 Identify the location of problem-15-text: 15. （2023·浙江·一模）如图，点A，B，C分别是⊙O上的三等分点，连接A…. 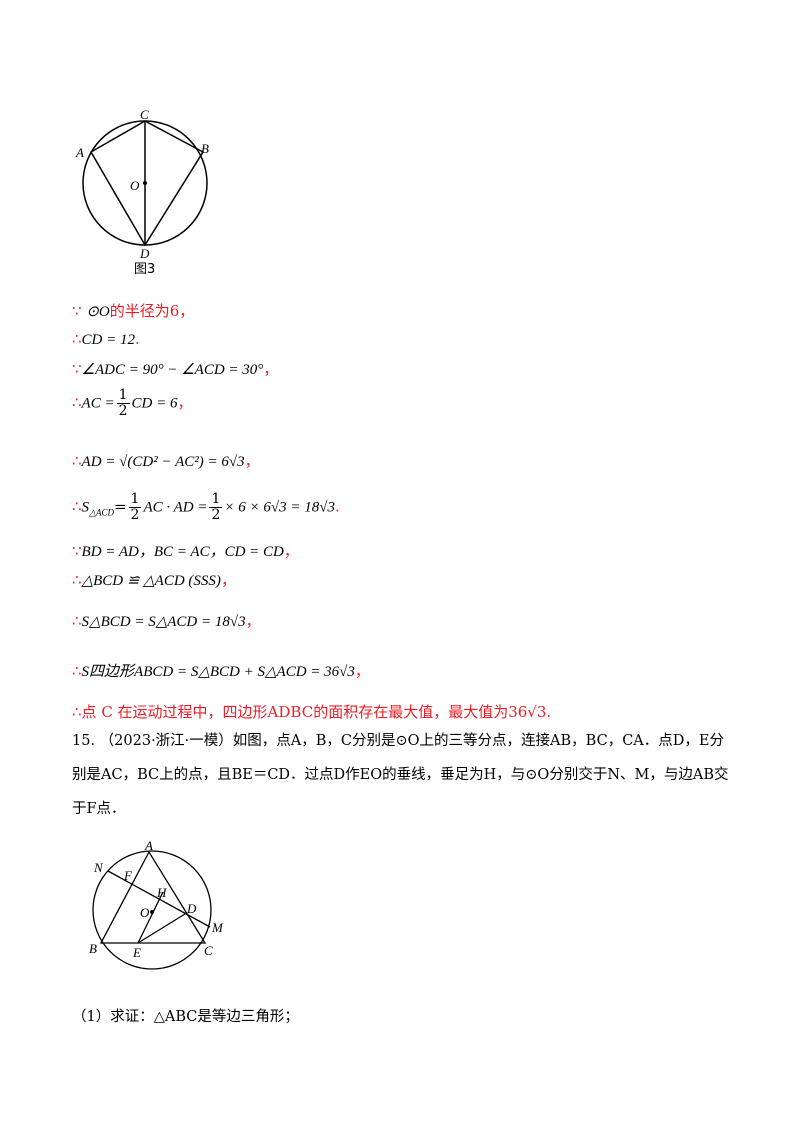
(400, 775).